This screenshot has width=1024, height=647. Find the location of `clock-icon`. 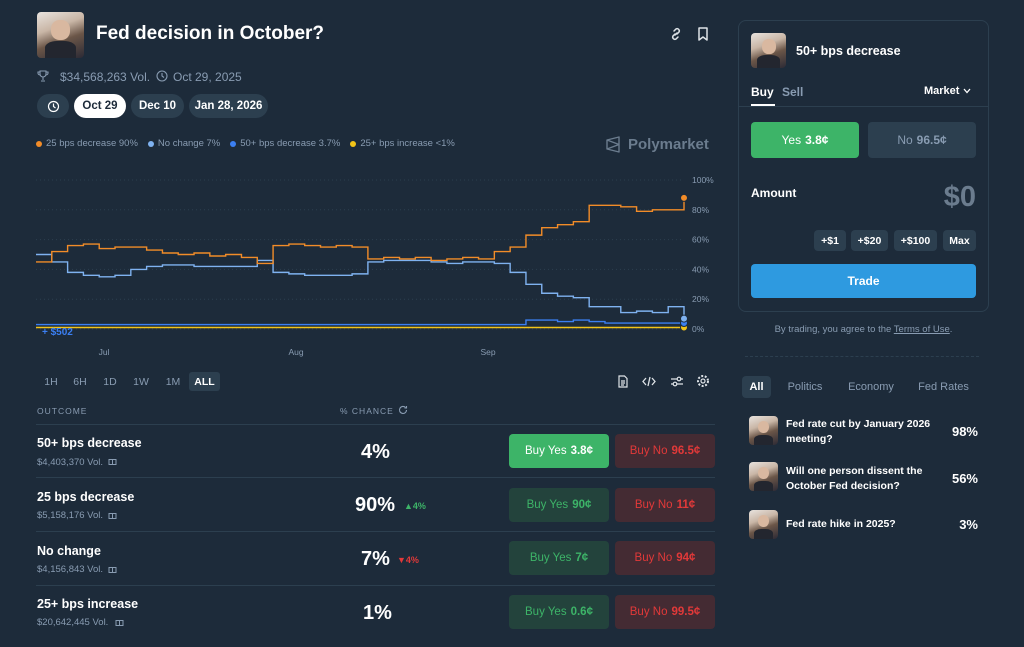

clock-icon is located at coordinates (162, 76).